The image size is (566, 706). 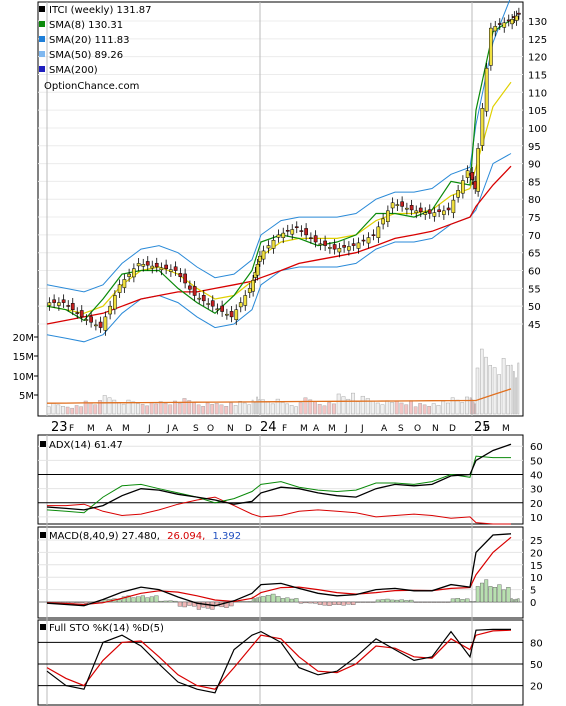 I want to click on adx-tick-label: 40, so click(x=536, y=476).